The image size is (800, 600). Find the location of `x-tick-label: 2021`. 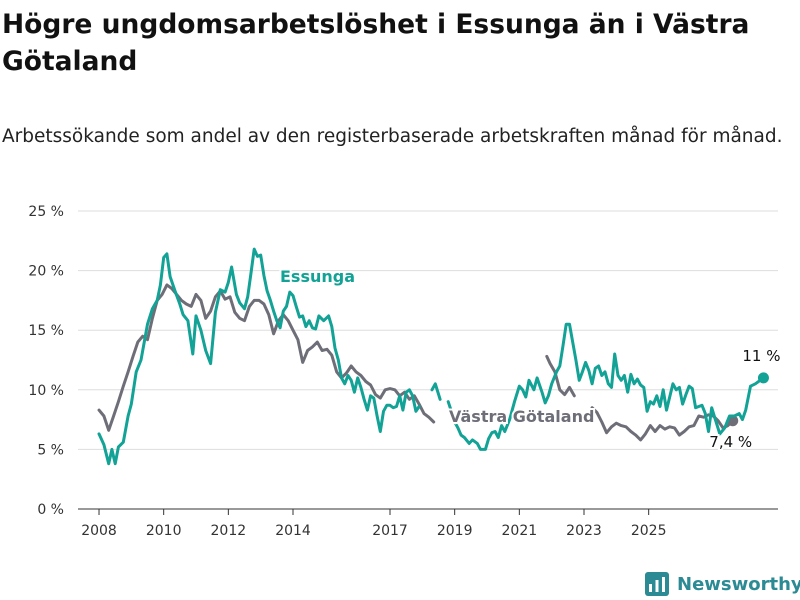

x-tick-label: 2021 is located at coordinates (520, 531).